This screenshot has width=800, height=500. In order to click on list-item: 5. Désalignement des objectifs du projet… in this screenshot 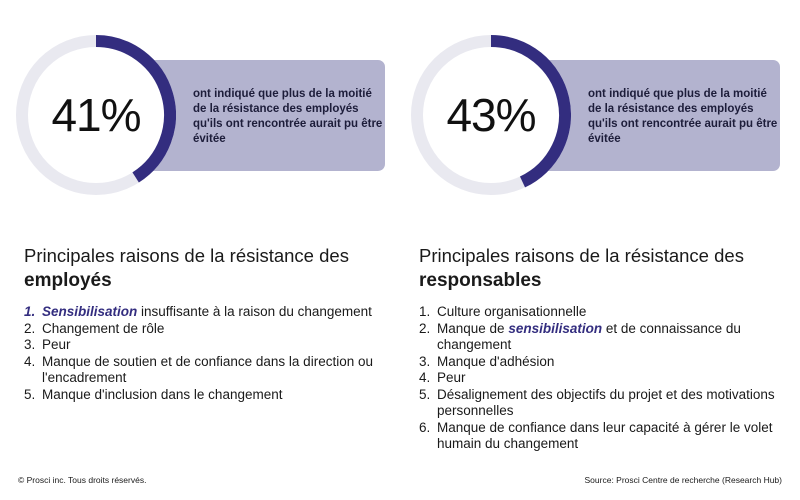, I will do `click(604, 403)`.